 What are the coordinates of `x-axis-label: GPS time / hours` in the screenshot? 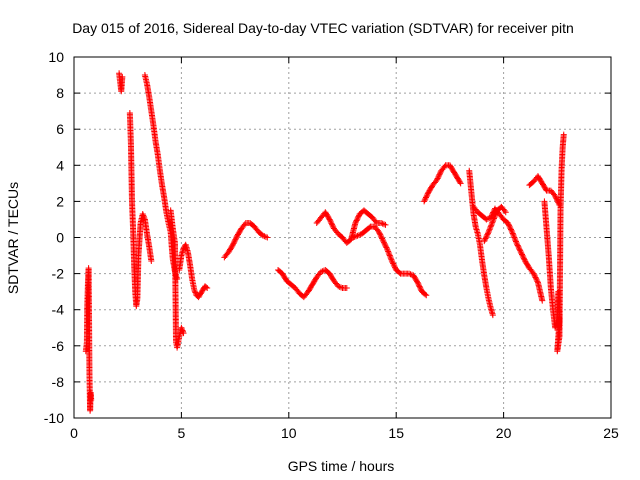 It's located at (341, 466).